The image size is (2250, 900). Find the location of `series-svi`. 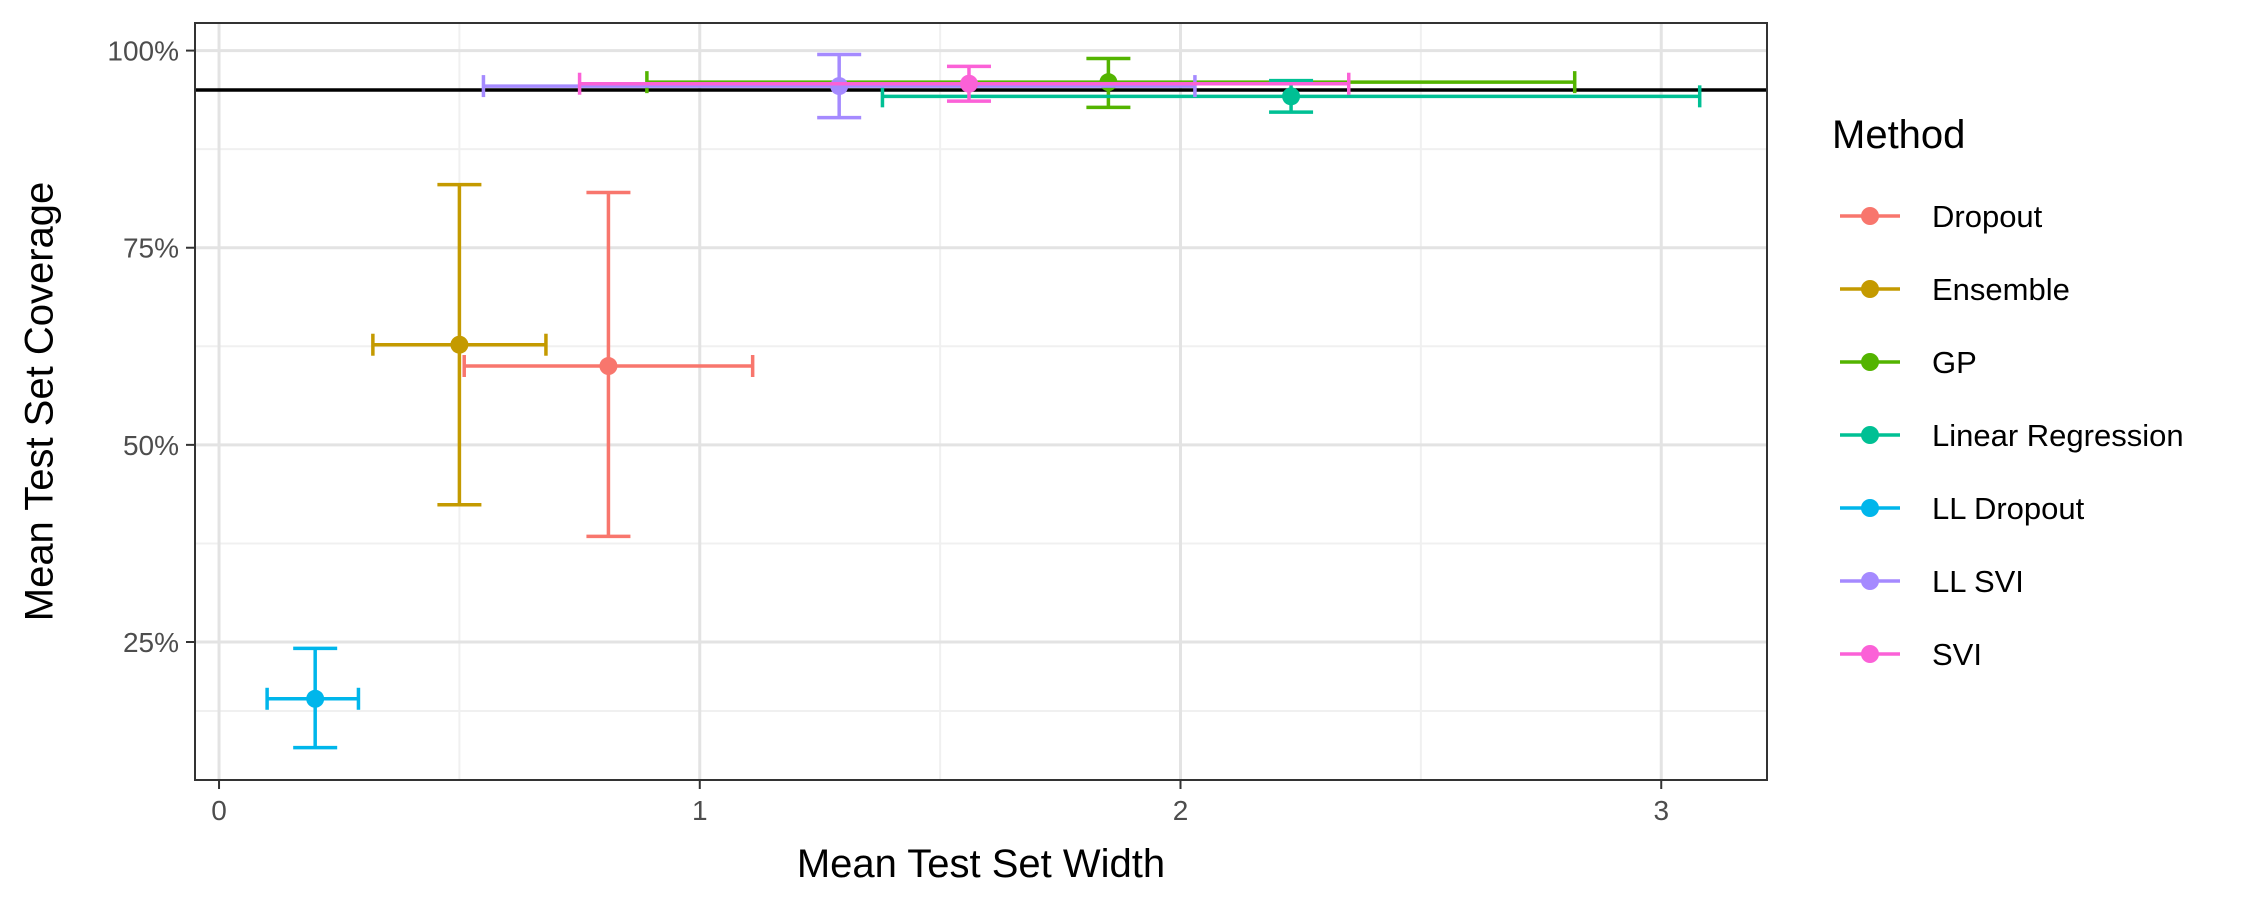

series-svi is located at coordinates (964, 83).